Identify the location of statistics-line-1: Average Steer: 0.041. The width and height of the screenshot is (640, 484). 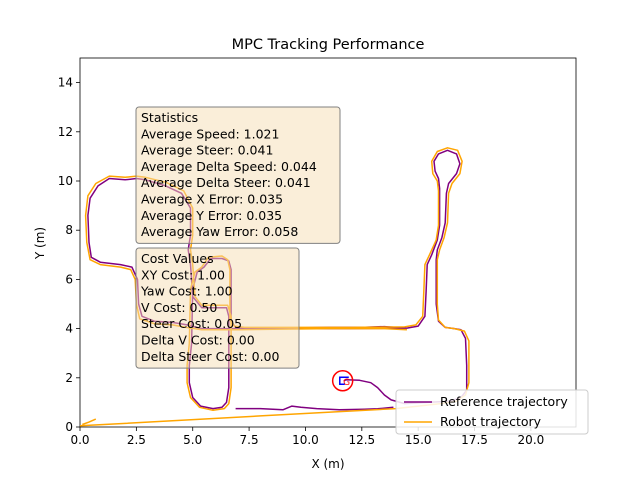
(207, 150).